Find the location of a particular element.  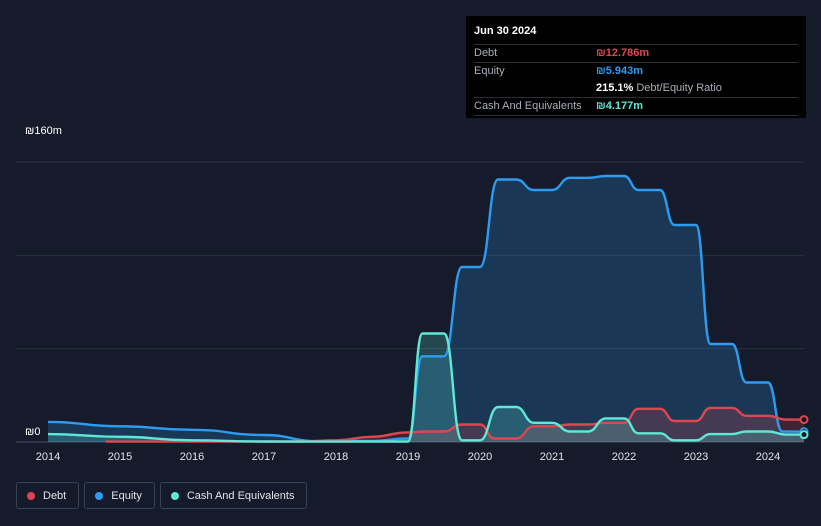

tooltip-row-ratio: 215.1% Debt/Equity Ratio is located at coordinates (636, 89).